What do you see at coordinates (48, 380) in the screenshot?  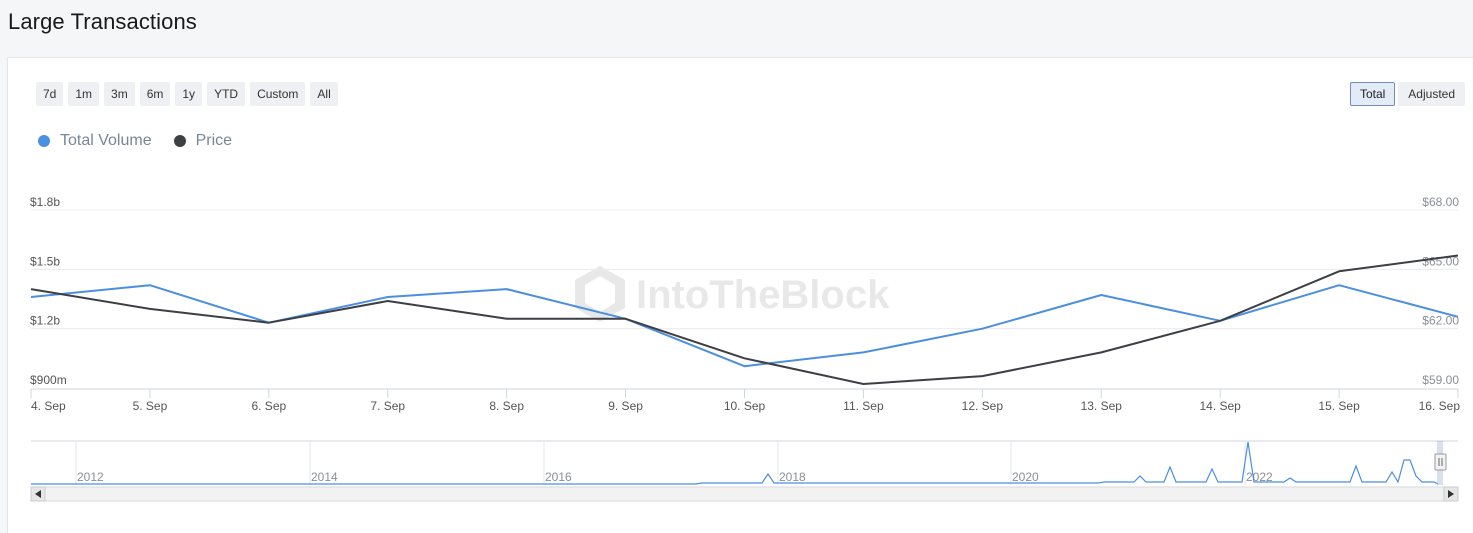 I see `left-axis-tick-label: $900m` at bounding box center [48, 380].